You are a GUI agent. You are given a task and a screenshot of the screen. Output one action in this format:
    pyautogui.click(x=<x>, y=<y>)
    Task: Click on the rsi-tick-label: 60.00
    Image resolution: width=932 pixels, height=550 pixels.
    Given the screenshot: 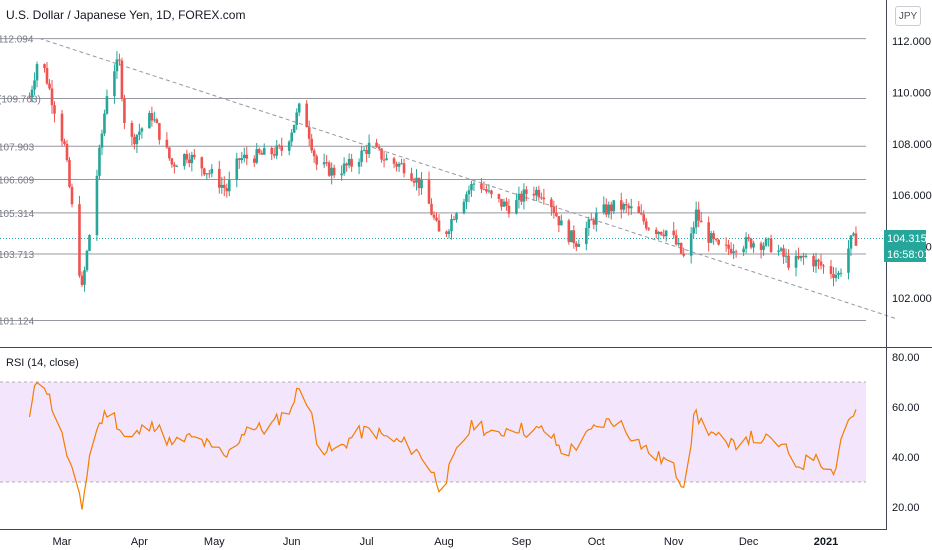 What is the action you would take?
    pyautogui.click(x=906, y=408)
    